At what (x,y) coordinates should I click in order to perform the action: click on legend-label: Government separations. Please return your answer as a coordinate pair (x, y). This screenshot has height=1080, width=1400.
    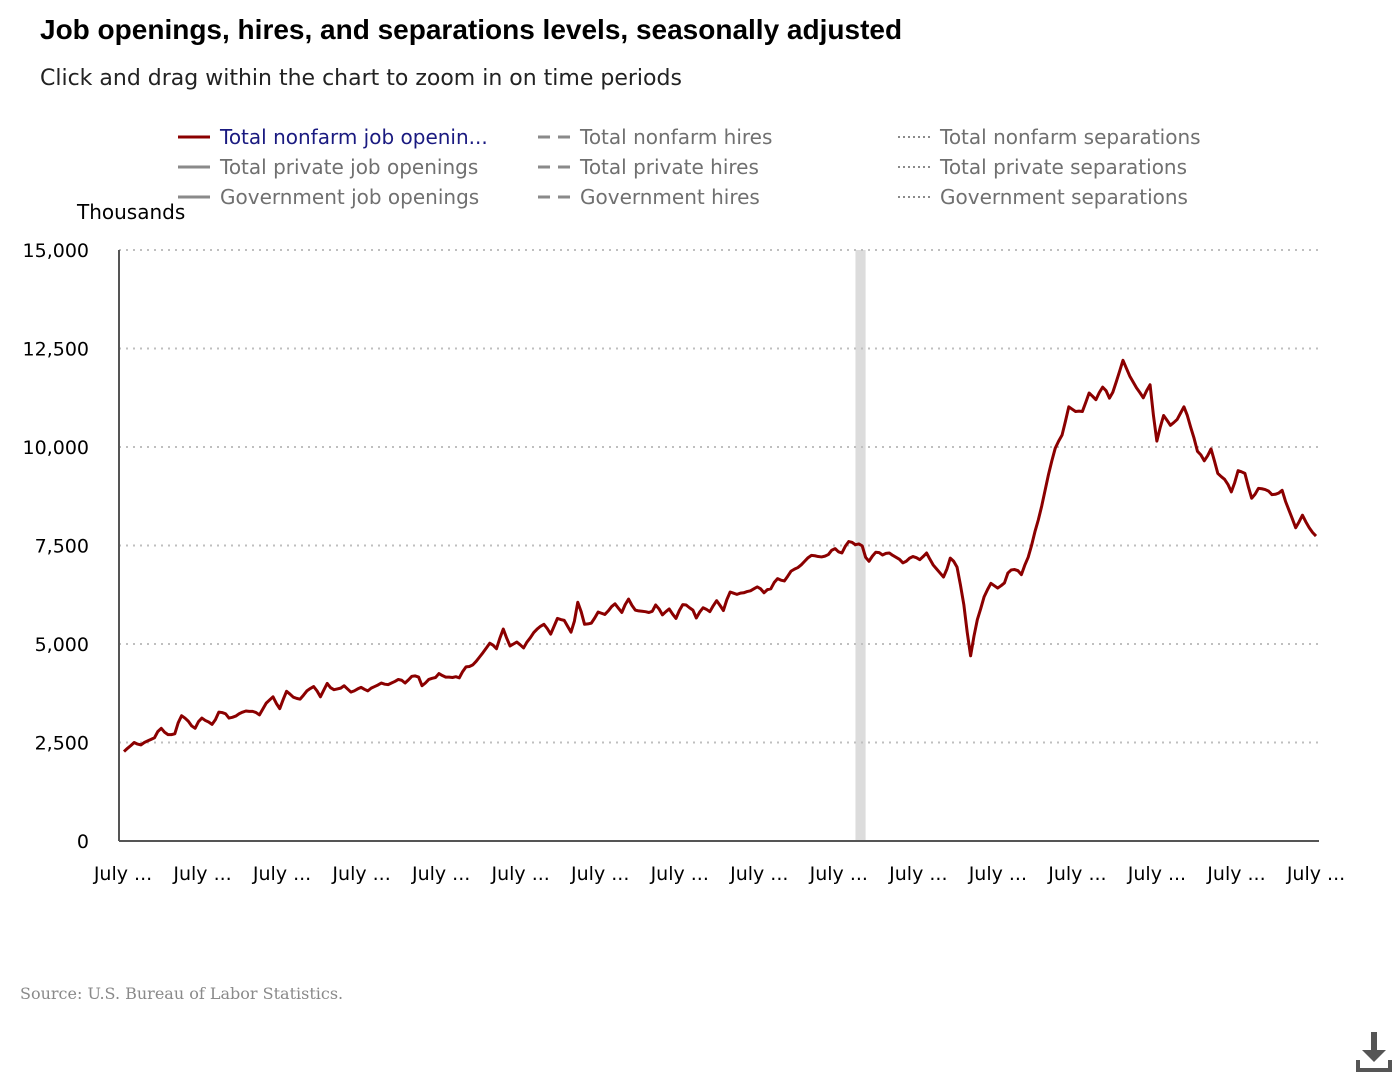
    Looking at the image, I should click on (1064, 197).